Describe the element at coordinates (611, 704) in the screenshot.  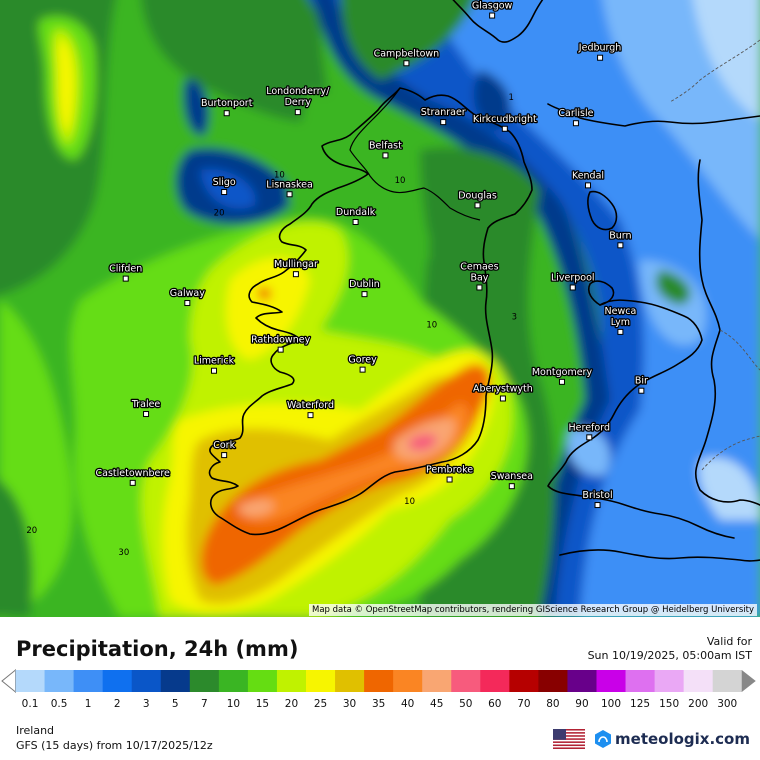
I see `legend-tick-label: 100` at that location.